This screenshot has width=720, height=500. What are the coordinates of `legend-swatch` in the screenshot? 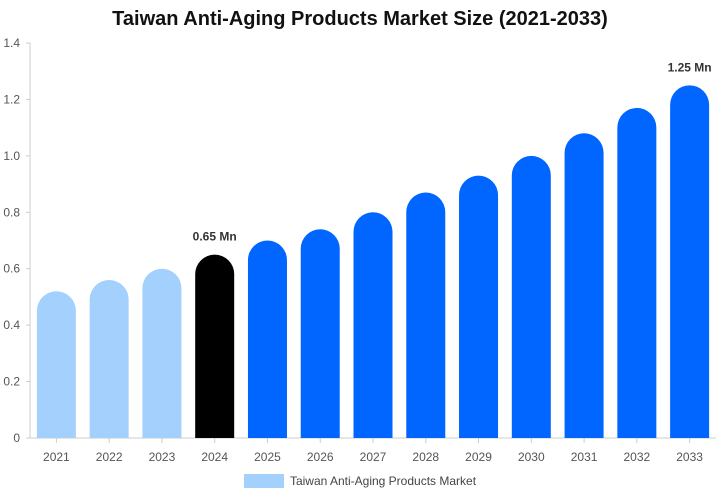 It's located at (263, 481).